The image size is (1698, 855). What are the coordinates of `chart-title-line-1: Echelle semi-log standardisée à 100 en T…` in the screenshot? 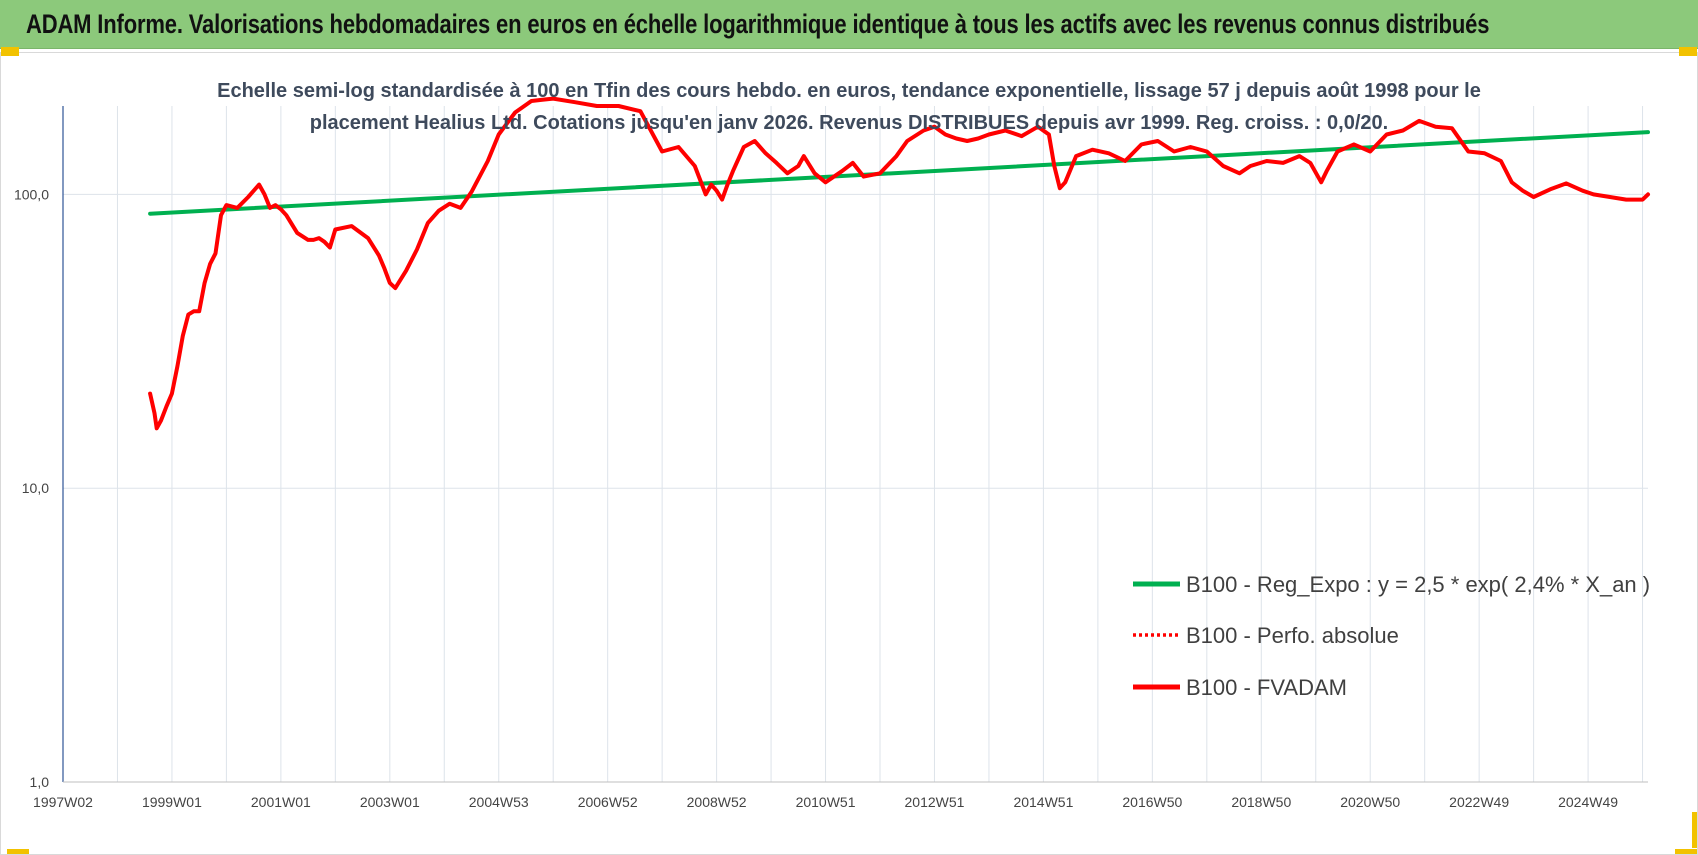 It's located at (849, 91).